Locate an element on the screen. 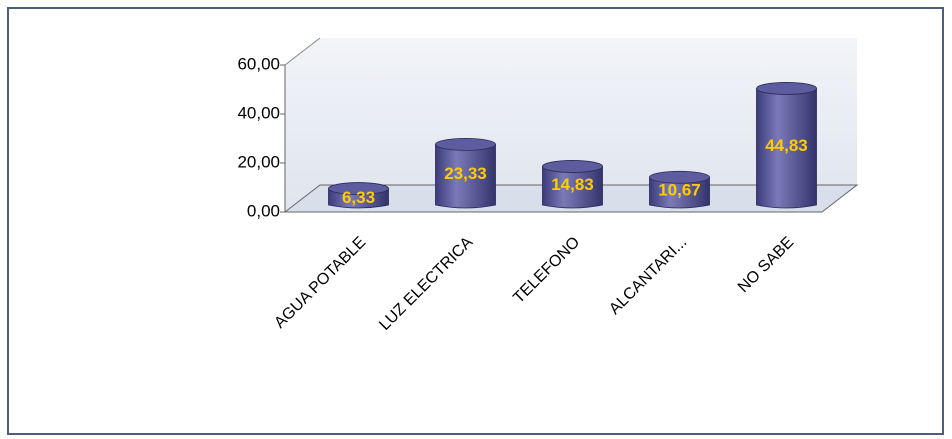 This screenshot has height=439, width=952. value-label: 44,83 is located at coordinates (786, 145).